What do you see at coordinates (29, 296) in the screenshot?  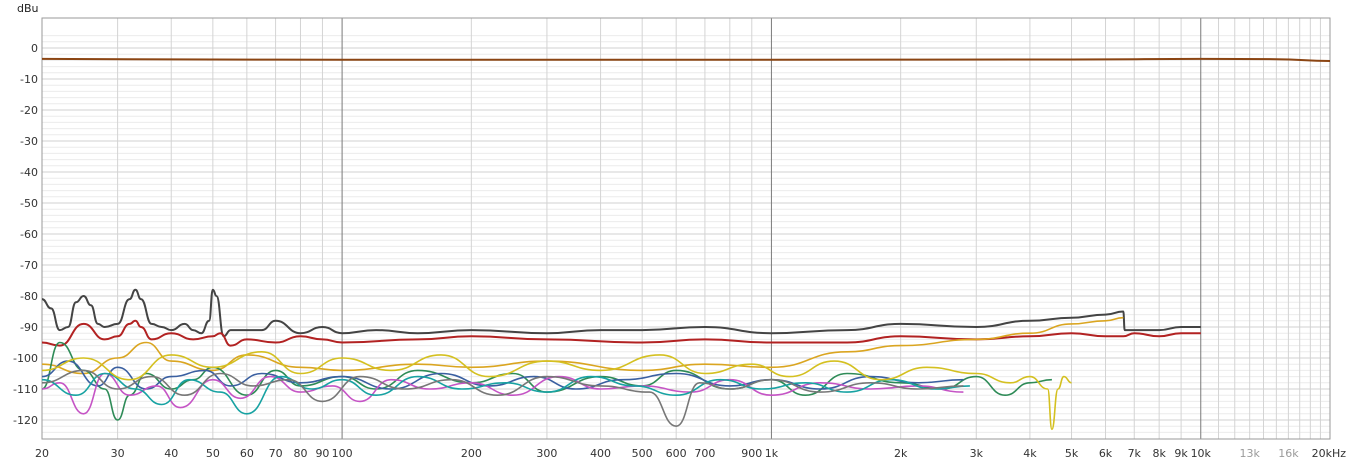 I see `y-tick-label: -80` at bounding box center [29, 296].